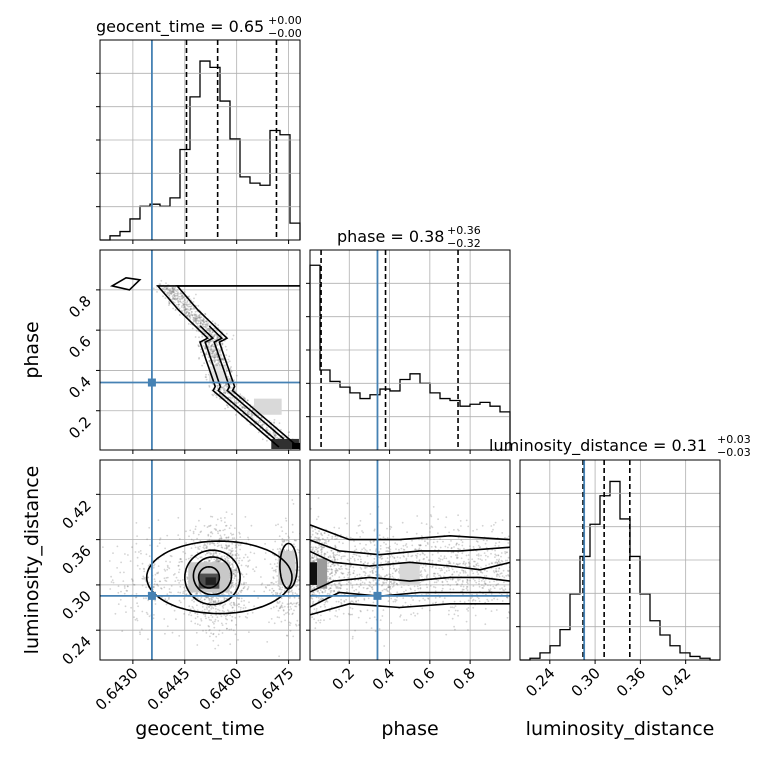  I want to click on title-geocent-time: geocent_time = 0.65, so click(180, 27).